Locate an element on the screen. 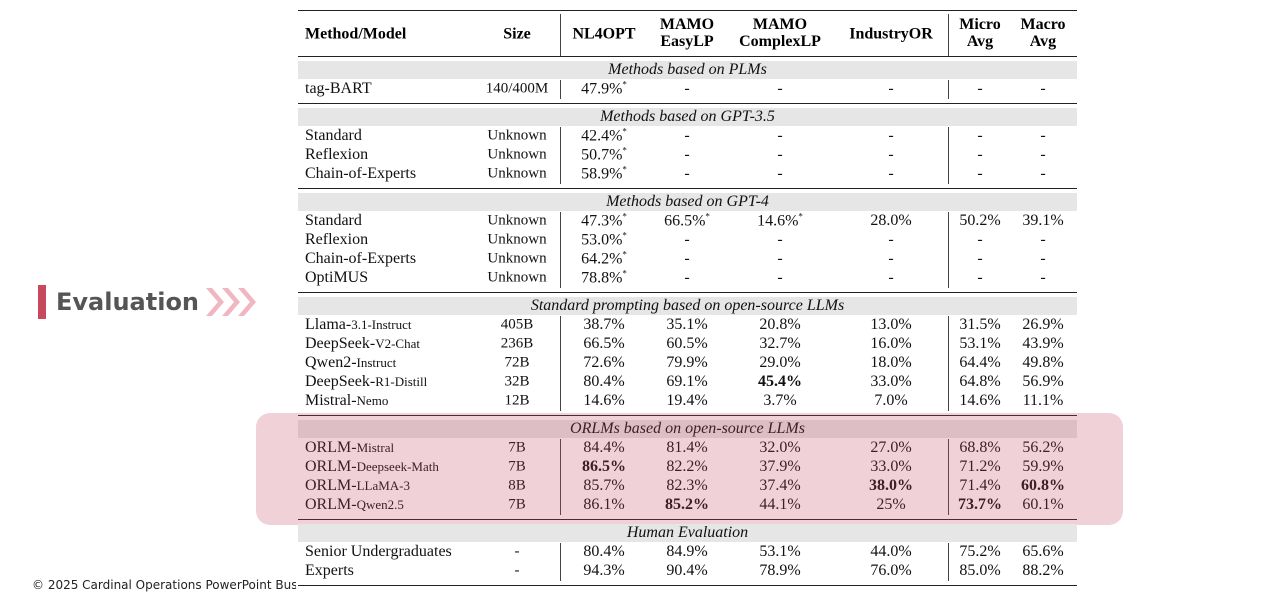 This screenshot has width=1266, height=593. score: 7.0% is located at coordinates (891, 400).